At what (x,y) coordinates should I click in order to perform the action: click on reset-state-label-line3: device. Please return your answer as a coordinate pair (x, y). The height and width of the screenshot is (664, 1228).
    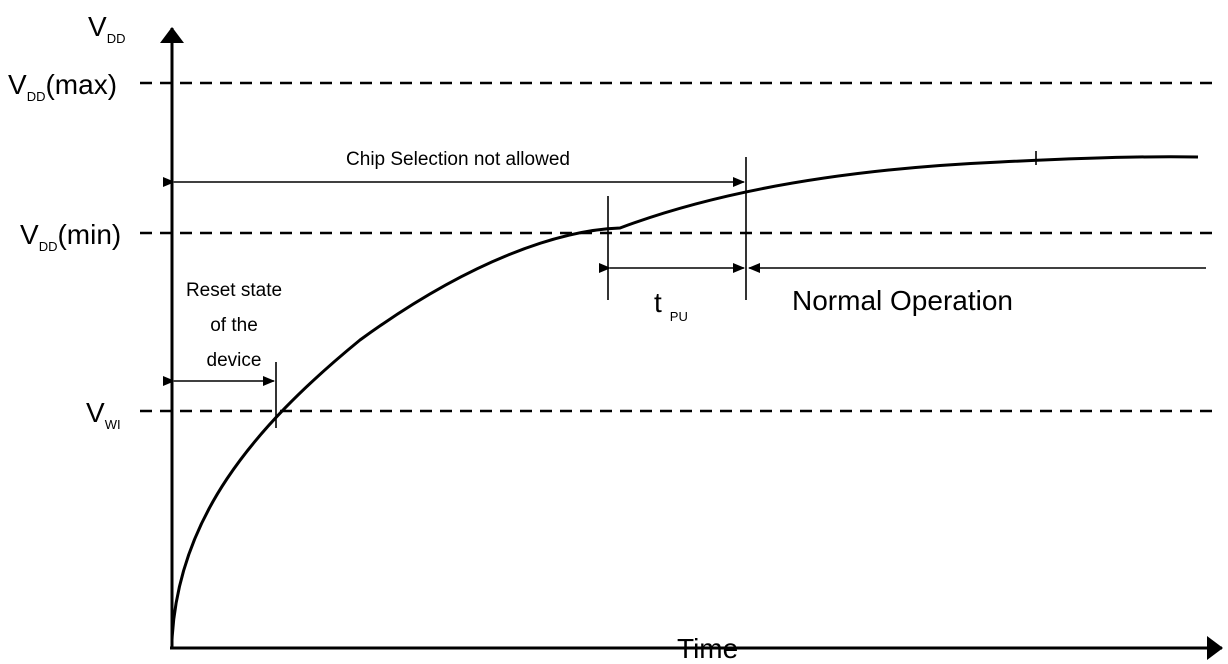
    Looking at the image, I should click on (234, 360).